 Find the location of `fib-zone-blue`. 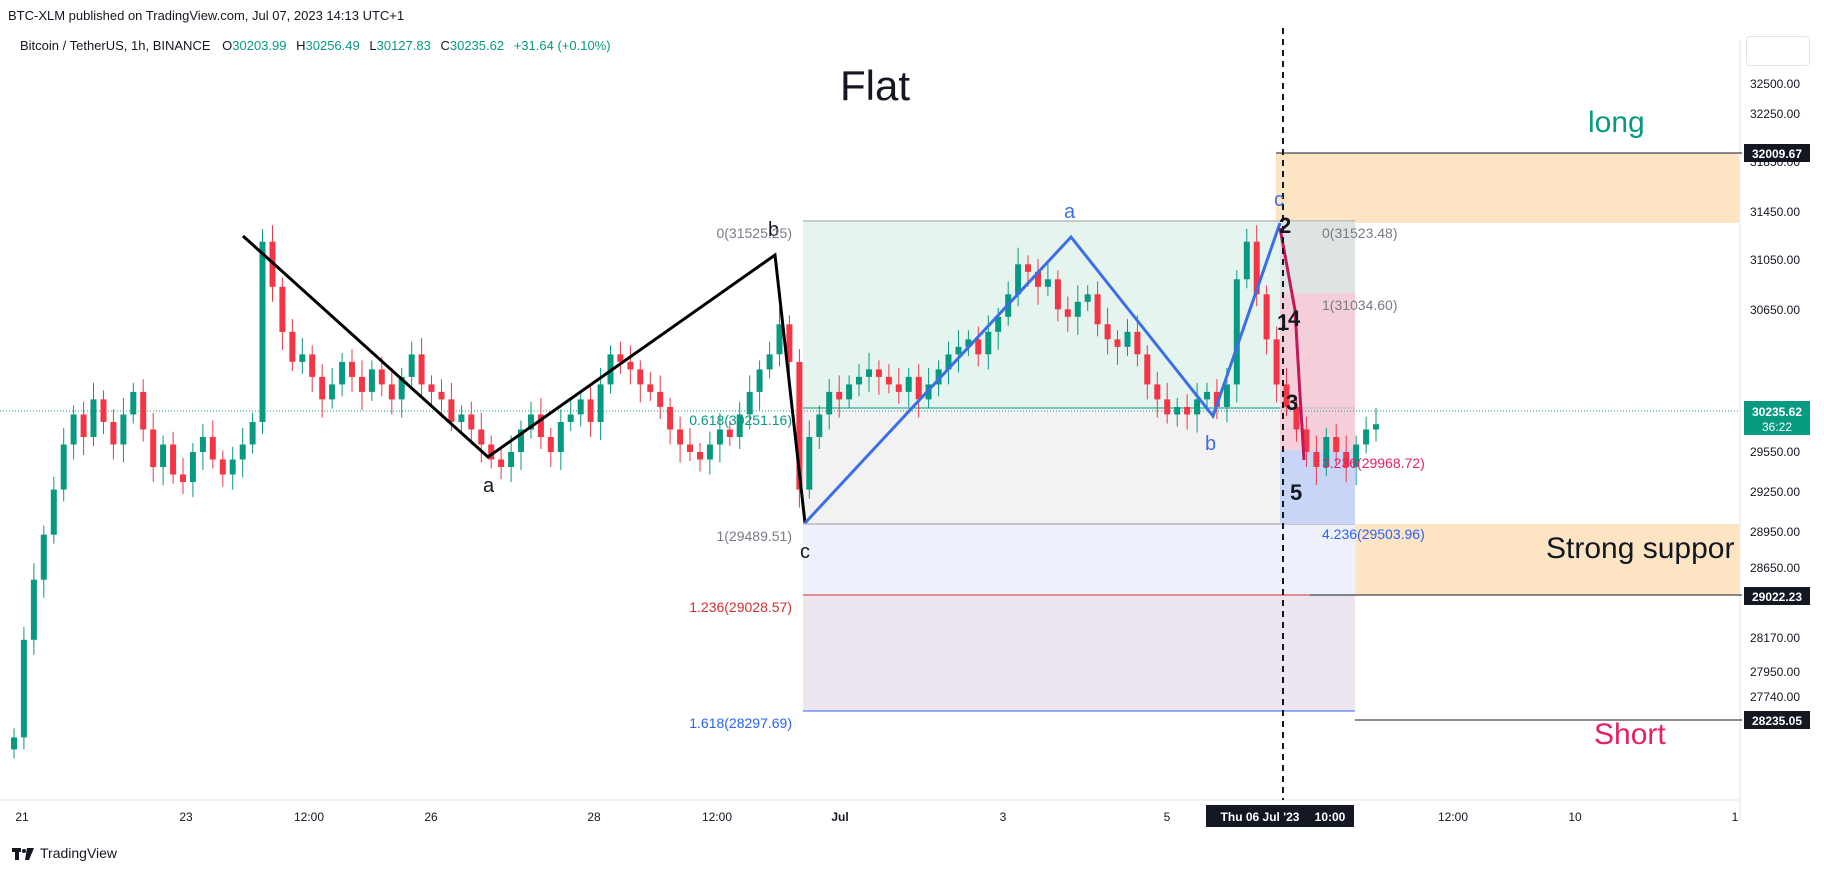

fib-zone-blue is located at coordinates (1079, 559).